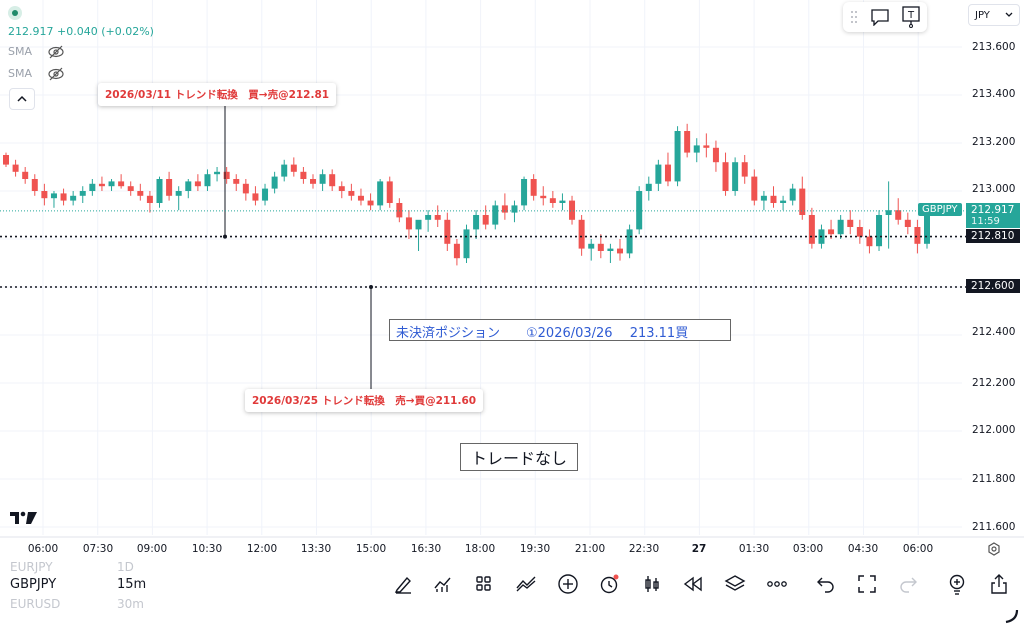  Describe the element at coordinates (994, 479) in the screenshot. I see `y-axis-tick: 211.800` at that location.